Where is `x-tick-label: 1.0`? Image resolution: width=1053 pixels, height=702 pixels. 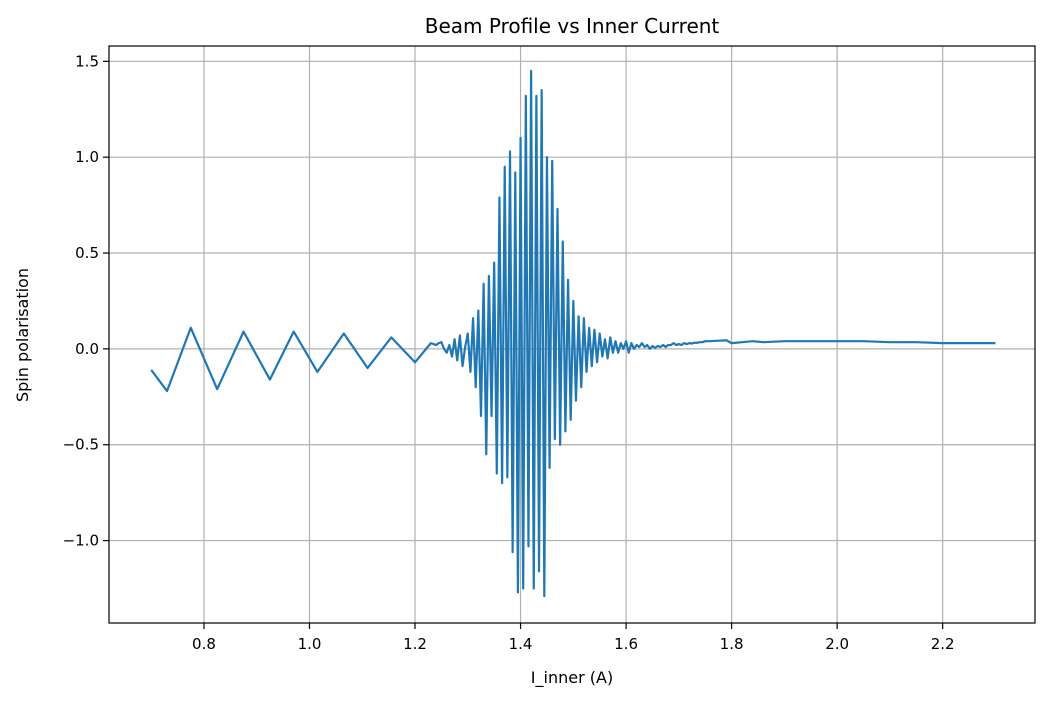
x-tick-label: 1.0 is located at coordinates (310, 644).